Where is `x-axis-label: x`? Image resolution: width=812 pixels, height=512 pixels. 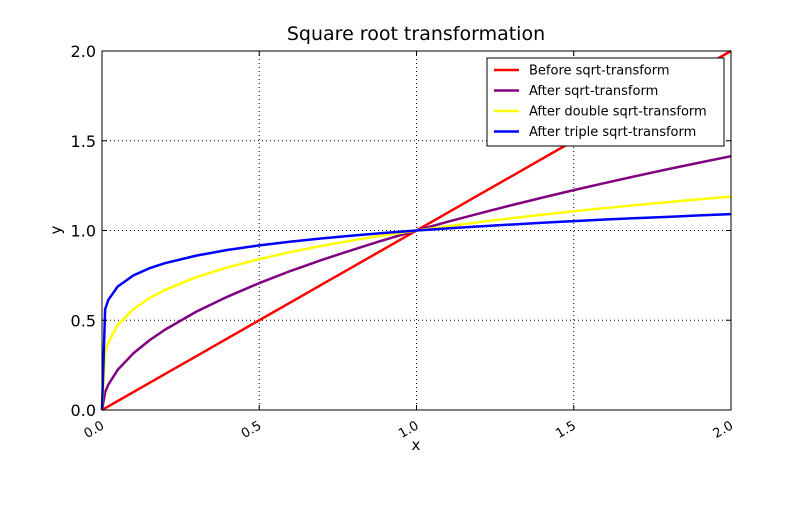
x-axis-label: x is located at coordinates (416, 445).